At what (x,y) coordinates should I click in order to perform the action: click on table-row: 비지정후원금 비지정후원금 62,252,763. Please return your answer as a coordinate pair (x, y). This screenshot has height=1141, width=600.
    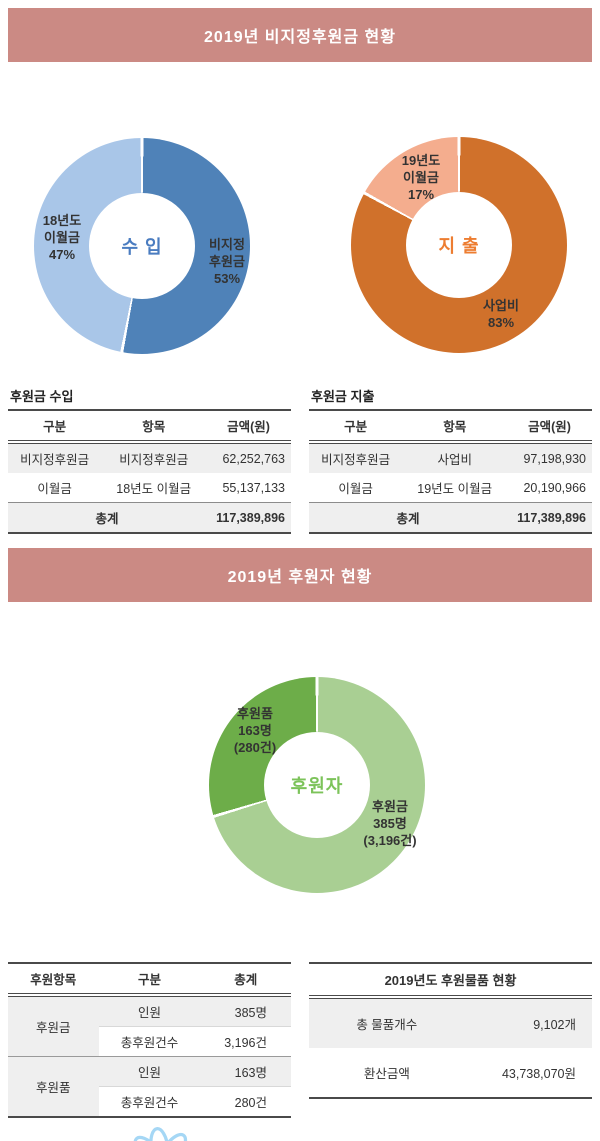
    Looking at the image, I should click on (149, 457).